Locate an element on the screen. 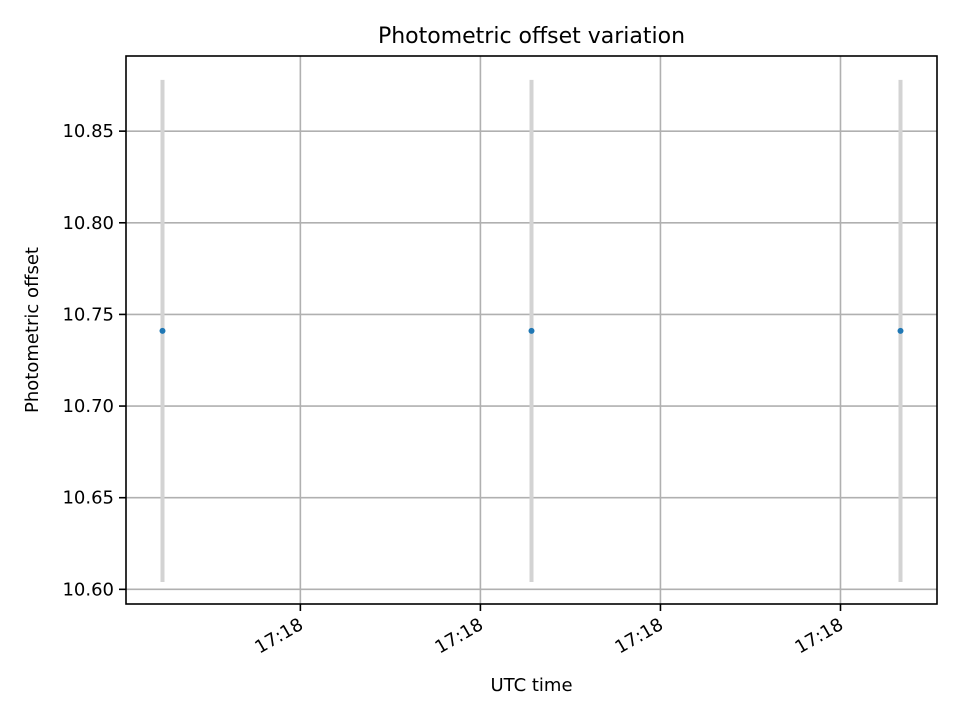 The image size is (960, 720). y-tick-label: 10.70 is located at coordinates (88, 406).